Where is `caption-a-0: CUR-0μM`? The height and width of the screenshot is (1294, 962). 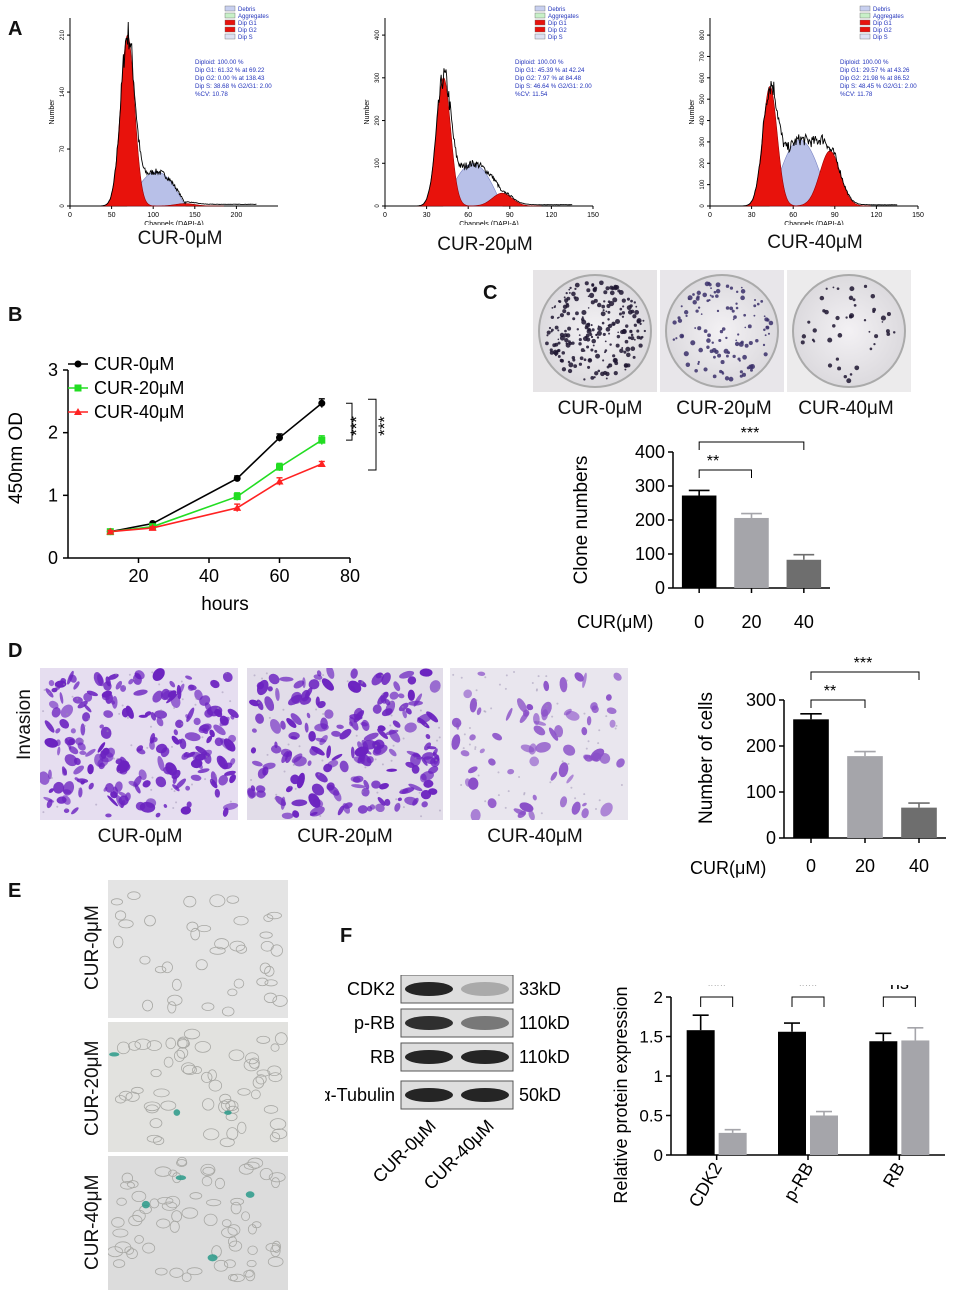
caption-a-0: CUR-0μM is located at coordinates (180, 238).